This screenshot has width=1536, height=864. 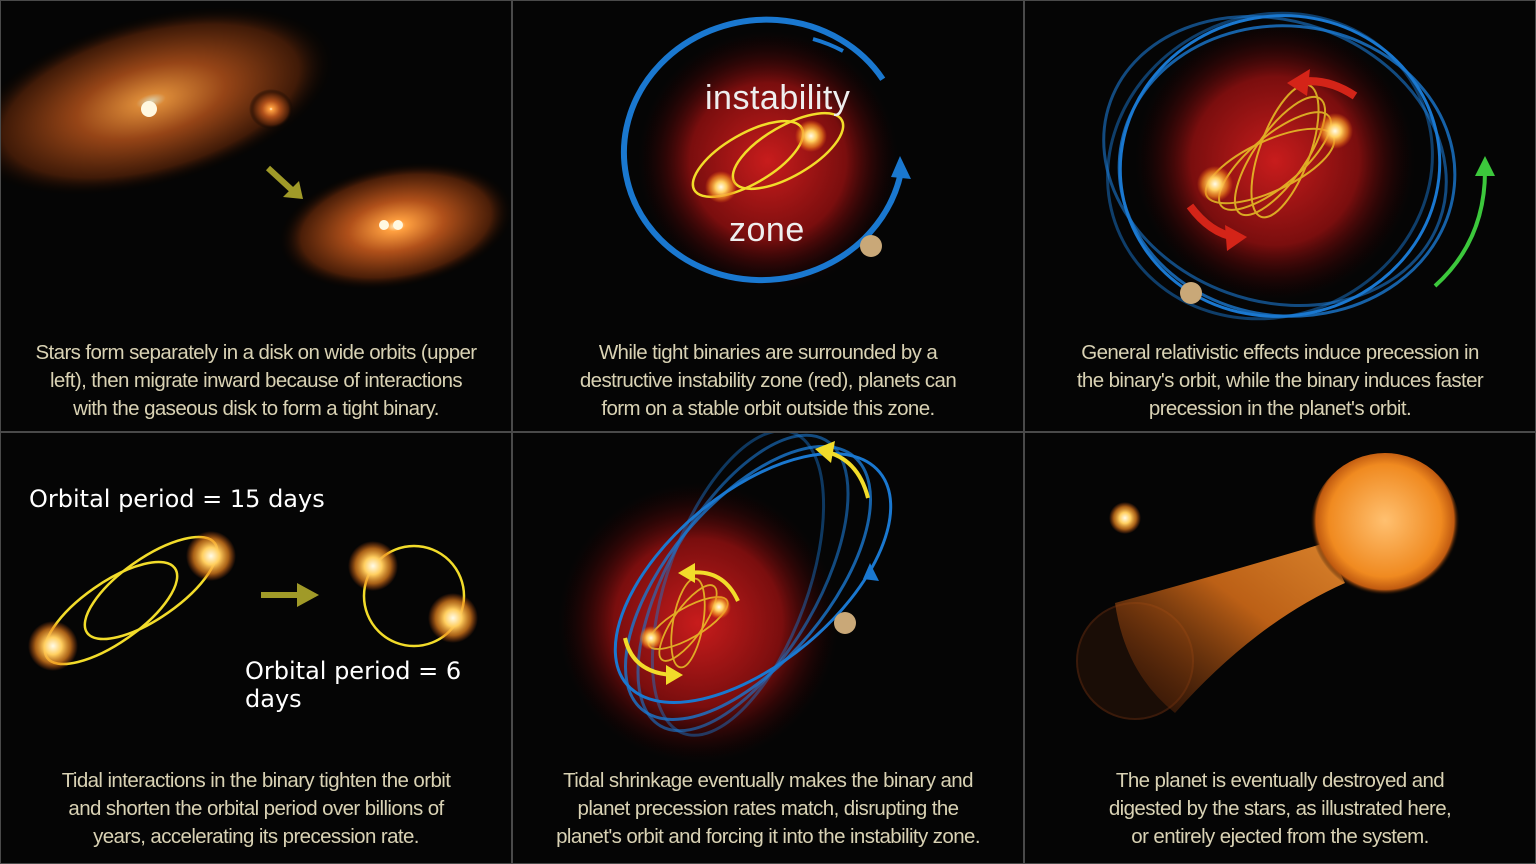 What do you see at coordinates (1280, 780) in the screenshot?
I see `caption-line: The planet is eventually destroyed and` at bounding box center [1280, 780].